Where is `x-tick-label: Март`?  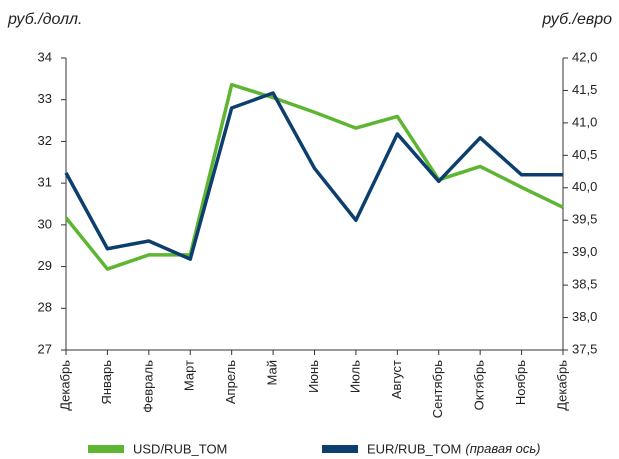 x-tick-label: Март is located at coordinates (189, 375).